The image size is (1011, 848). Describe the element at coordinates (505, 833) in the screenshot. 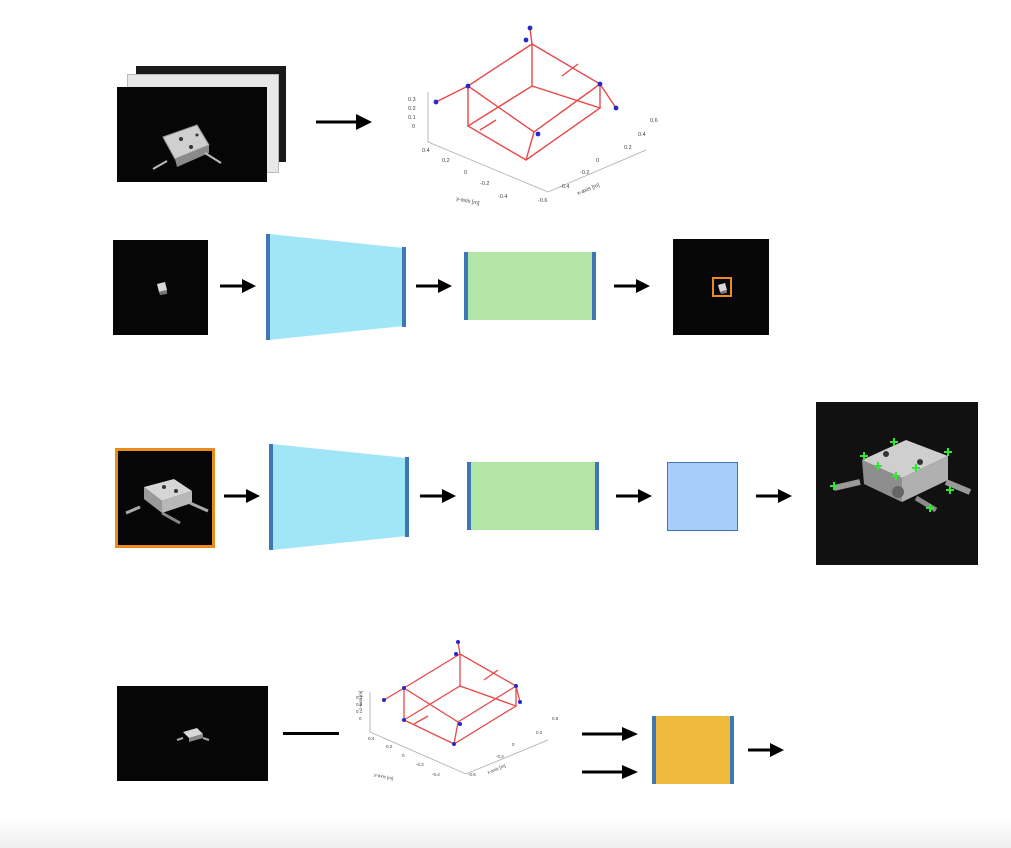

I see `bottom-fade` at that location.